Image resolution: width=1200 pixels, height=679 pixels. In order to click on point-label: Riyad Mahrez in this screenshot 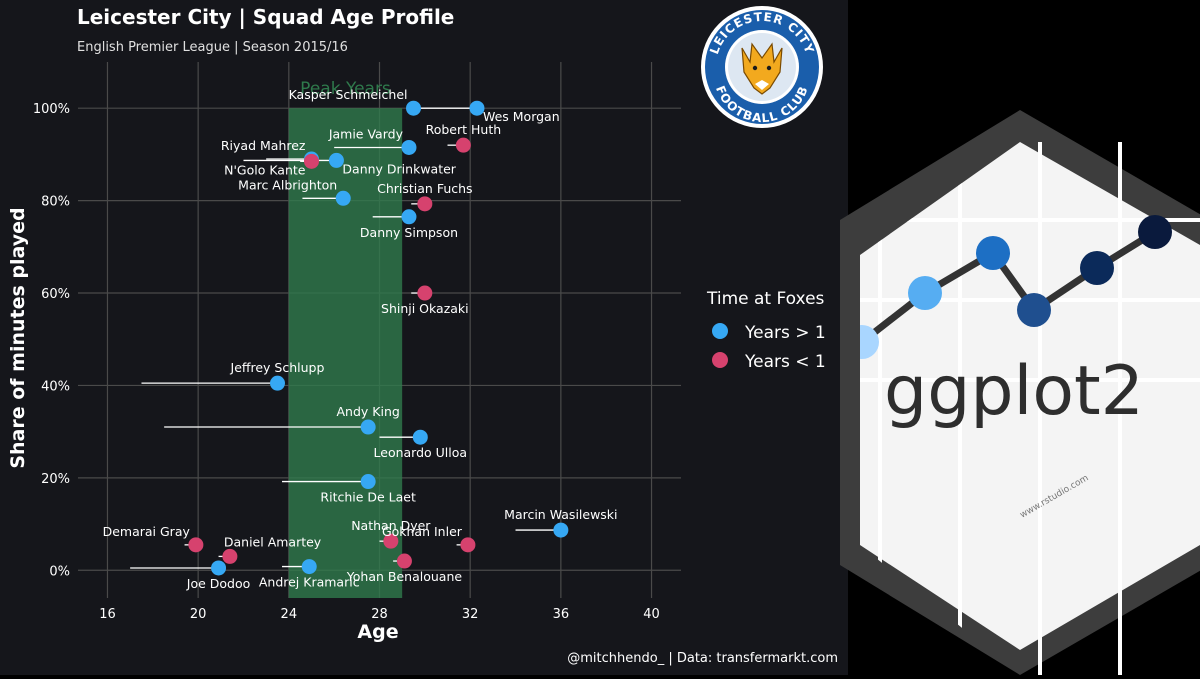, I will do `click(263, 145)`.